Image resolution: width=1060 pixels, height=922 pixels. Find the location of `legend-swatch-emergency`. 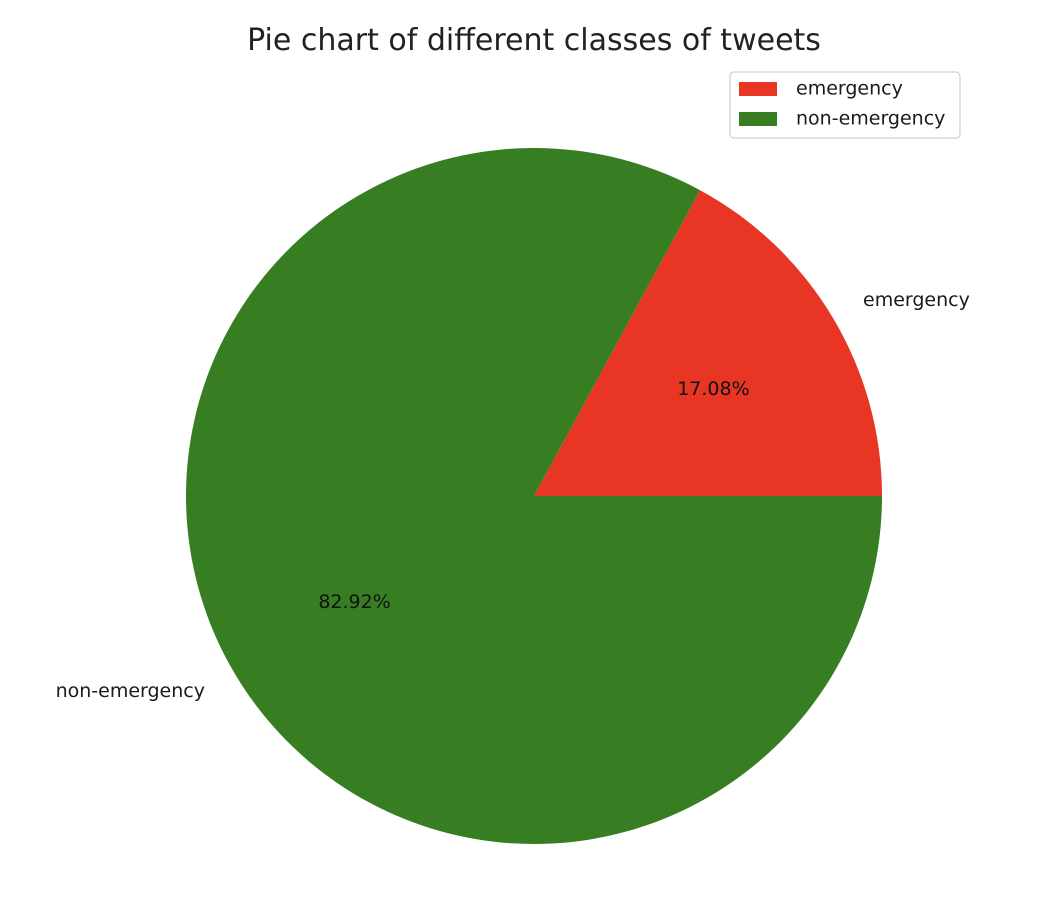

legend-swatch-emergency is located at coordinates (758, 89).